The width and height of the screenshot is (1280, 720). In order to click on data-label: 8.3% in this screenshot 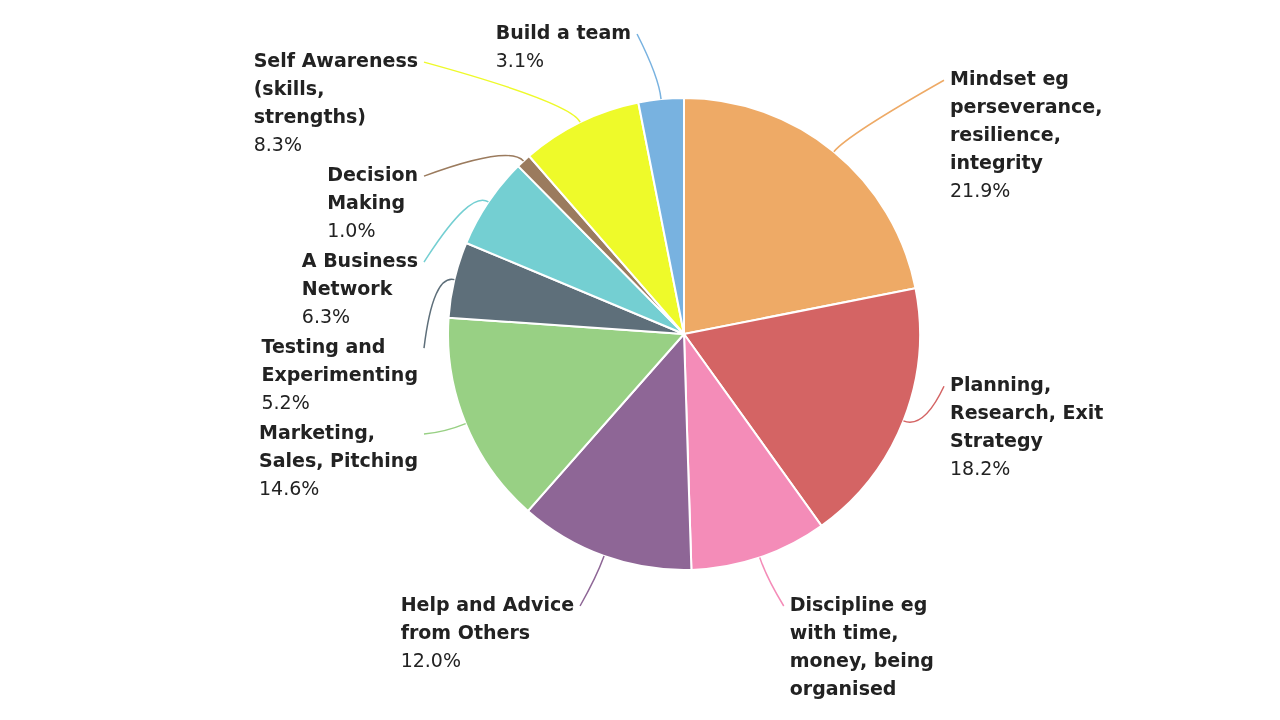, I will do `click(277, 144)`.